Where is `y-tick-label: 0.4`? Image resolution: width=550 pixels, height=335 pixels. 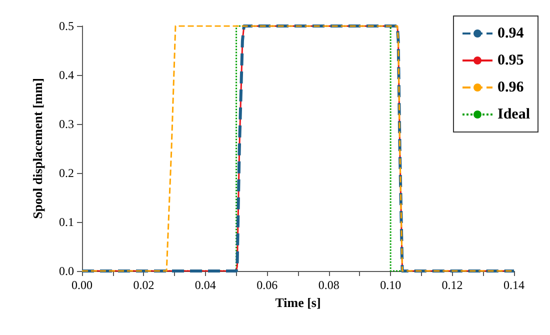
y-tick-label: 0.4 is located at coordinates (66, 75).